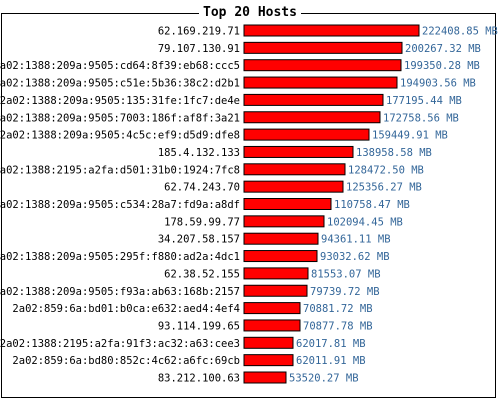 The width and height of the screenshot is (500, 403). What do you see at coordinates (120, 257) in the screenshot?
I see `category-label: 2a02:1388:209a:9505:295f:f880:ad2a:4dc1` at bounding box center [120, 257].